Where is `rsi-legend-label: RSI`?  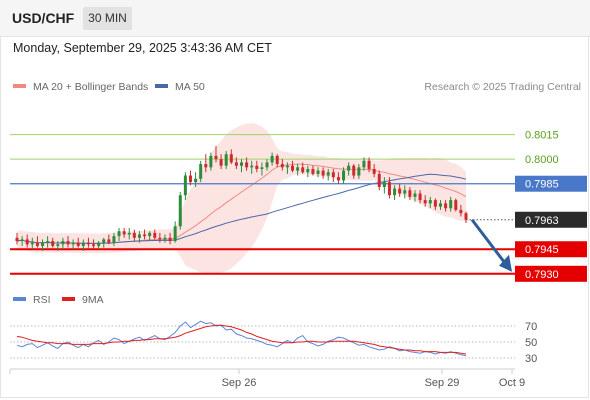
rsi-legend-label: RSI is located at coordinates (42, 300).